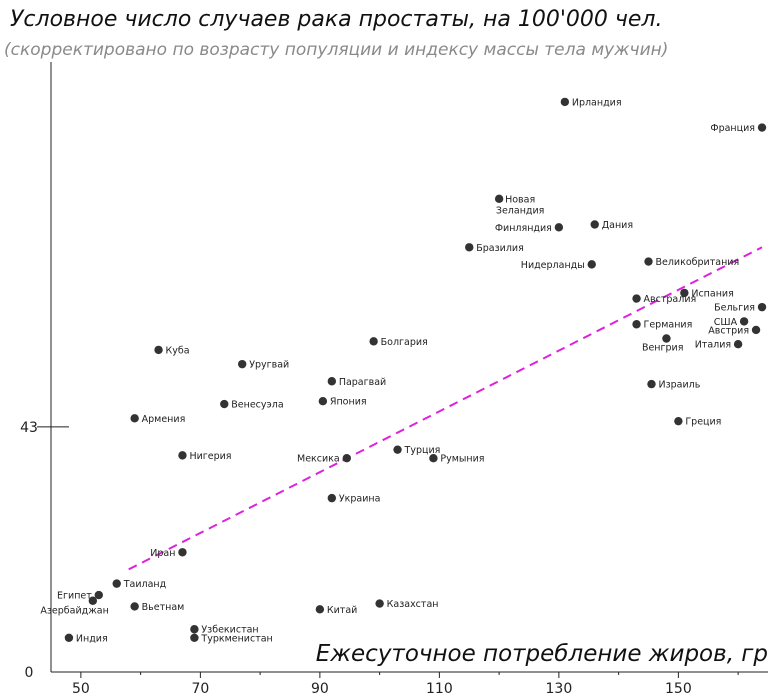 This screenshot has width=775, height=698. What do you see at coordinates (553, 265) in the screenshot?
I see `data-point-label-7: Нидерланды` at bounding box center [553, 265].